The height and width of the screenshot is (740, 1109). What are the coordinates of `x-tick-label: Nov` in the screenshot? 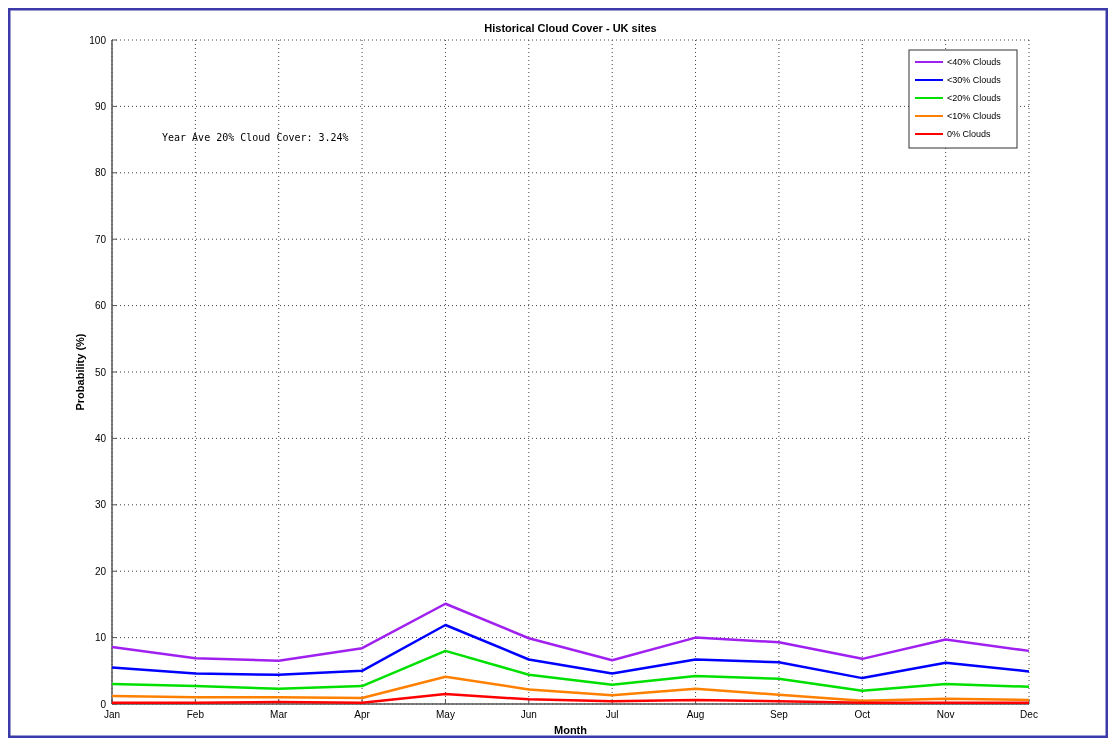 It's located at (945, 714).